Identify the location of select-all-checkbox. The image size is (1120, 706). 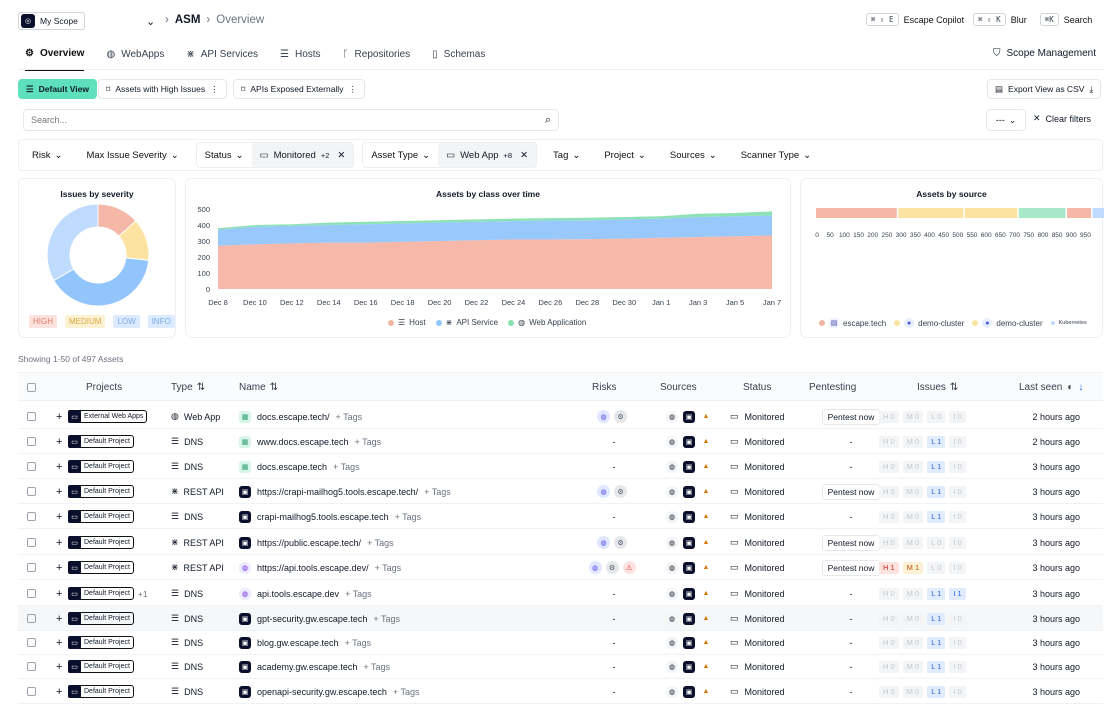
(31, 387).